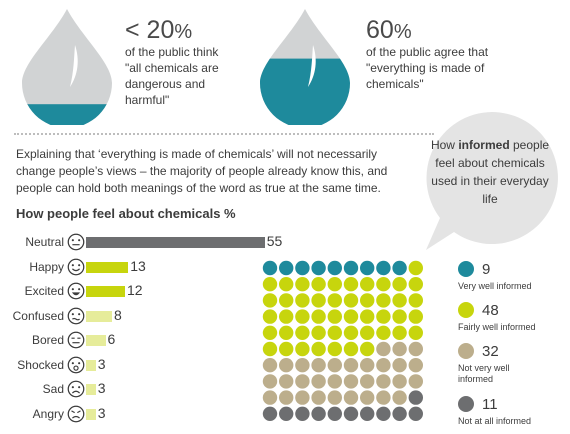  I want to click on legend-label-not-at-all-informed: Not at all informed, so click(495, 421).